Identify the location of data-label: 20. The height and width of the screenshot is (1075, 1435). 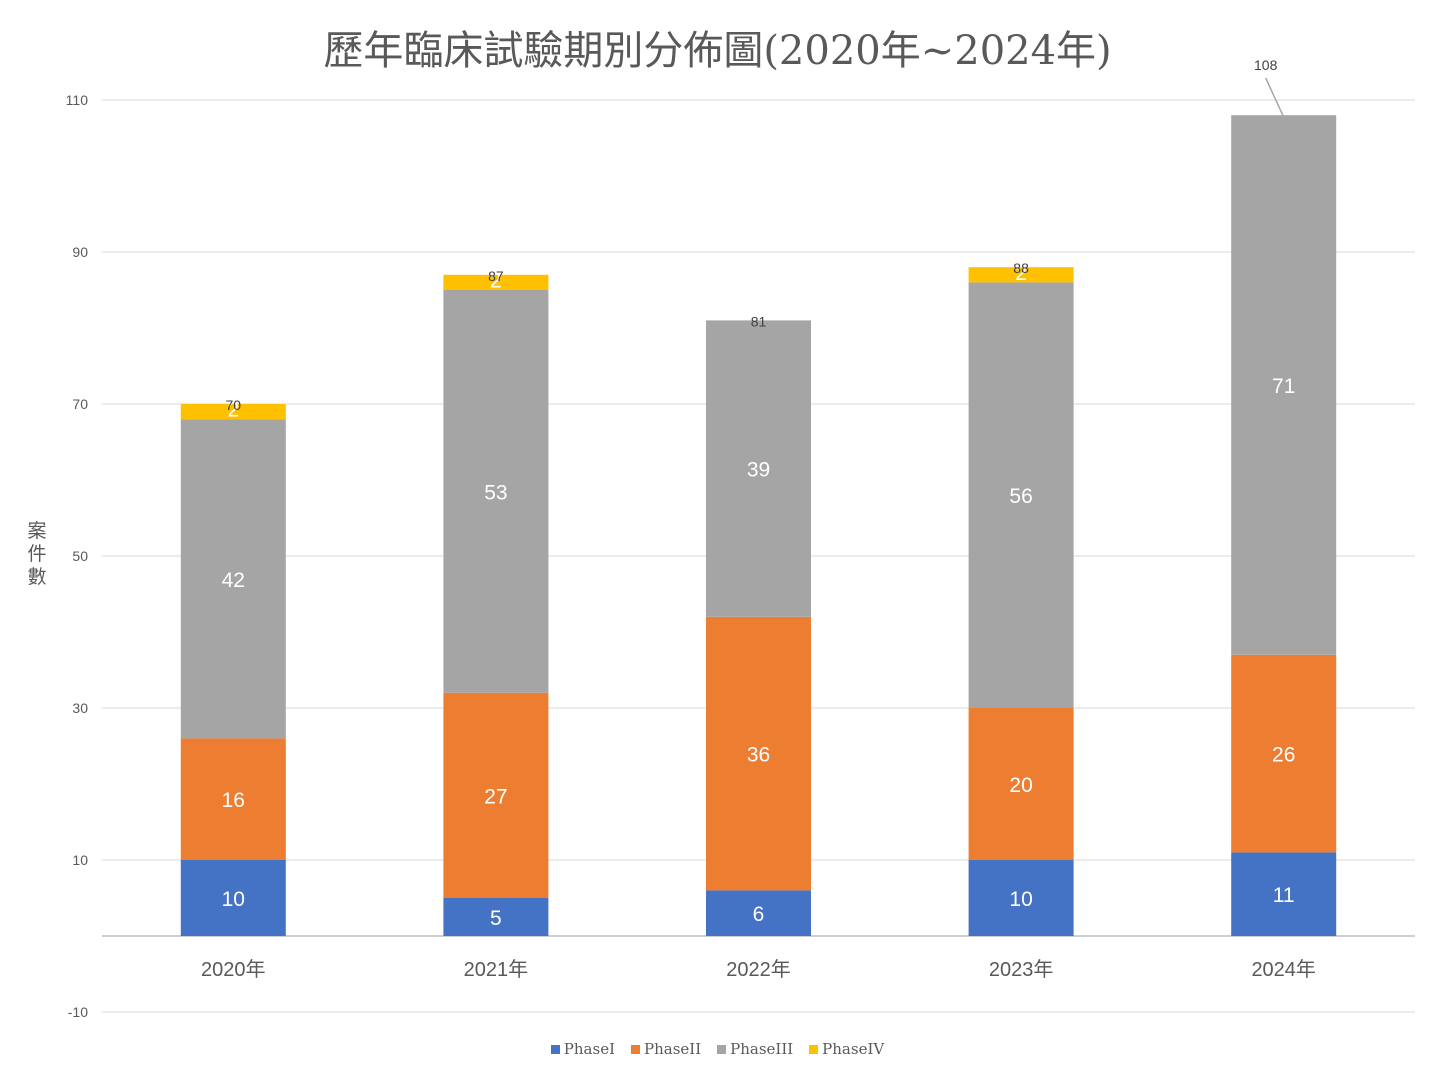
(1020, 785).